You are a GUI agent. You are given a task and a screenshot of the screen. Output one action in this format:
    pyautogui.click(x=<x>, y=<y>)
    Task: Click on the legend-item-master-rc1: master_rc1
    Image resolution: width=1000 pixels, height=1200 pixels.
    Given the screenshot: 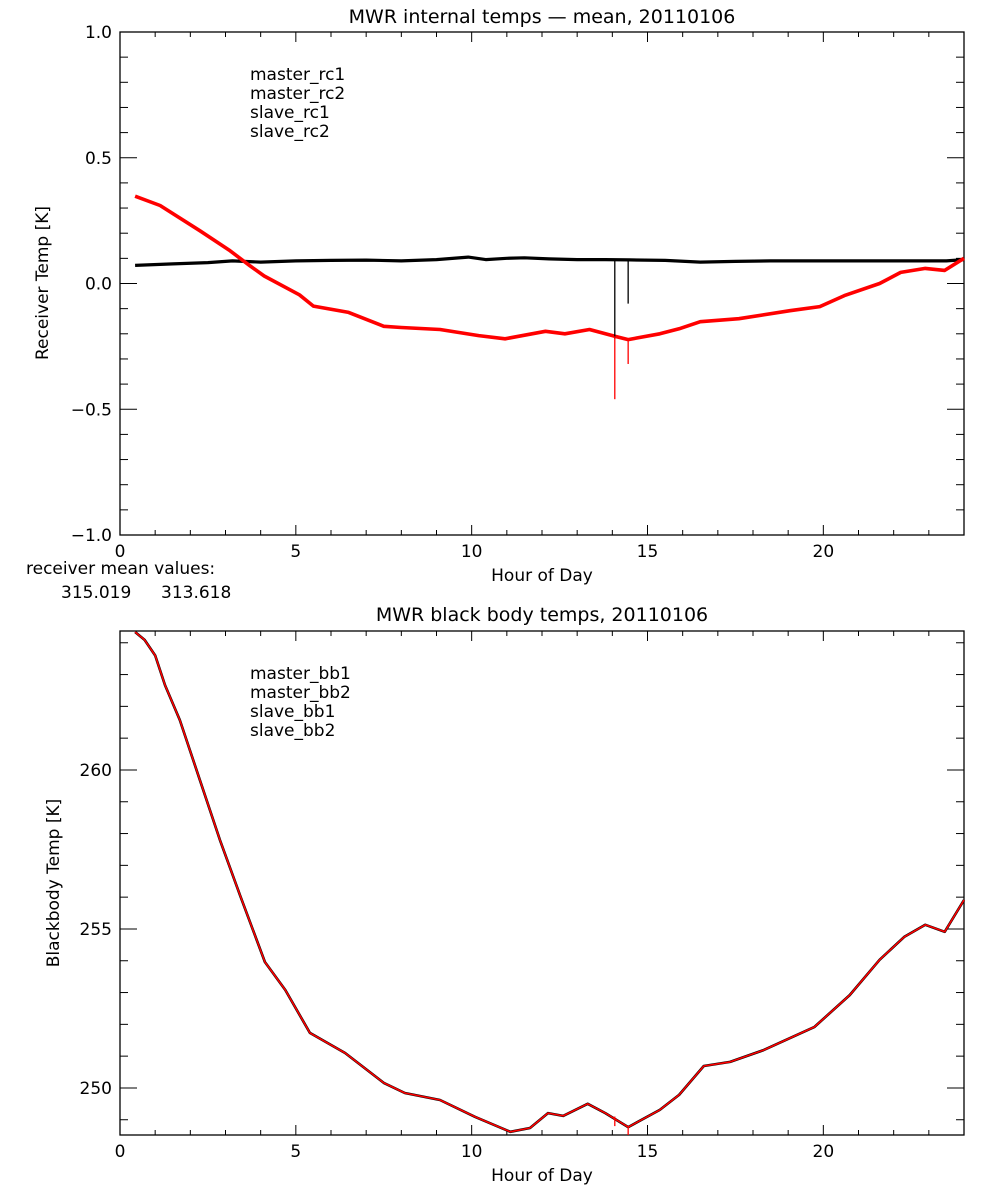 What is the action you would take?
    pyautogui.click(x=297, y=75)
    